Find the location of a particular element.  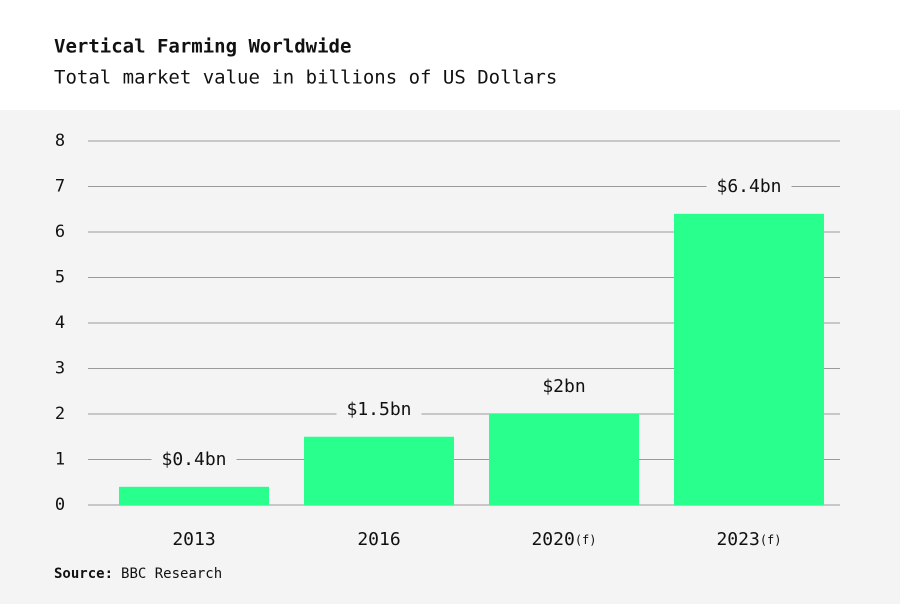

y-tick-label: 8 is located at coordinates (60, 141).